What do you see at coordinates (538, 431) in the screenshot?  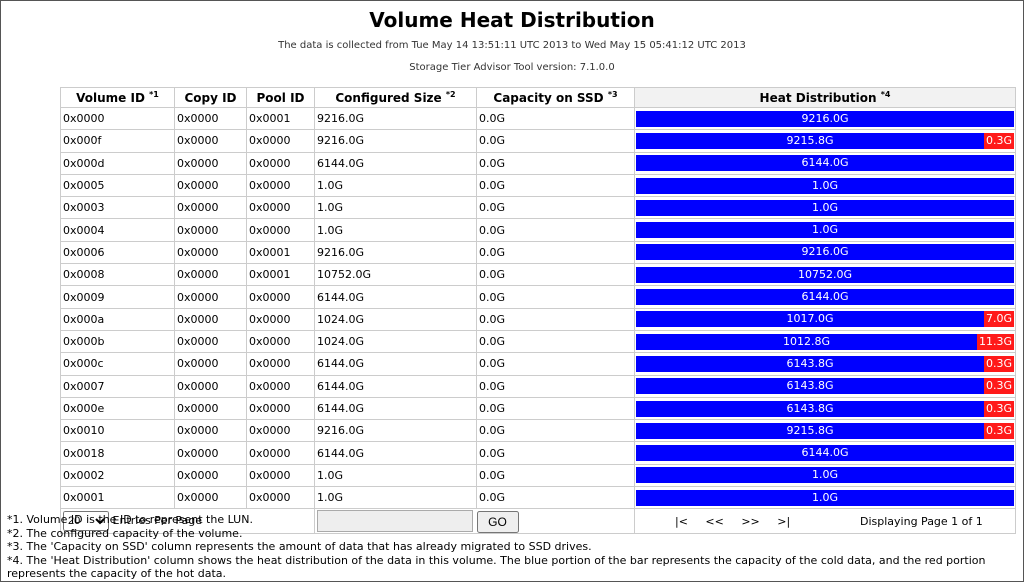 I see `table-row: 0x0010 0x0000 0x0000 9216.0G 0.0G 9215.8G 0.3G` at bounding box center [538, 431].